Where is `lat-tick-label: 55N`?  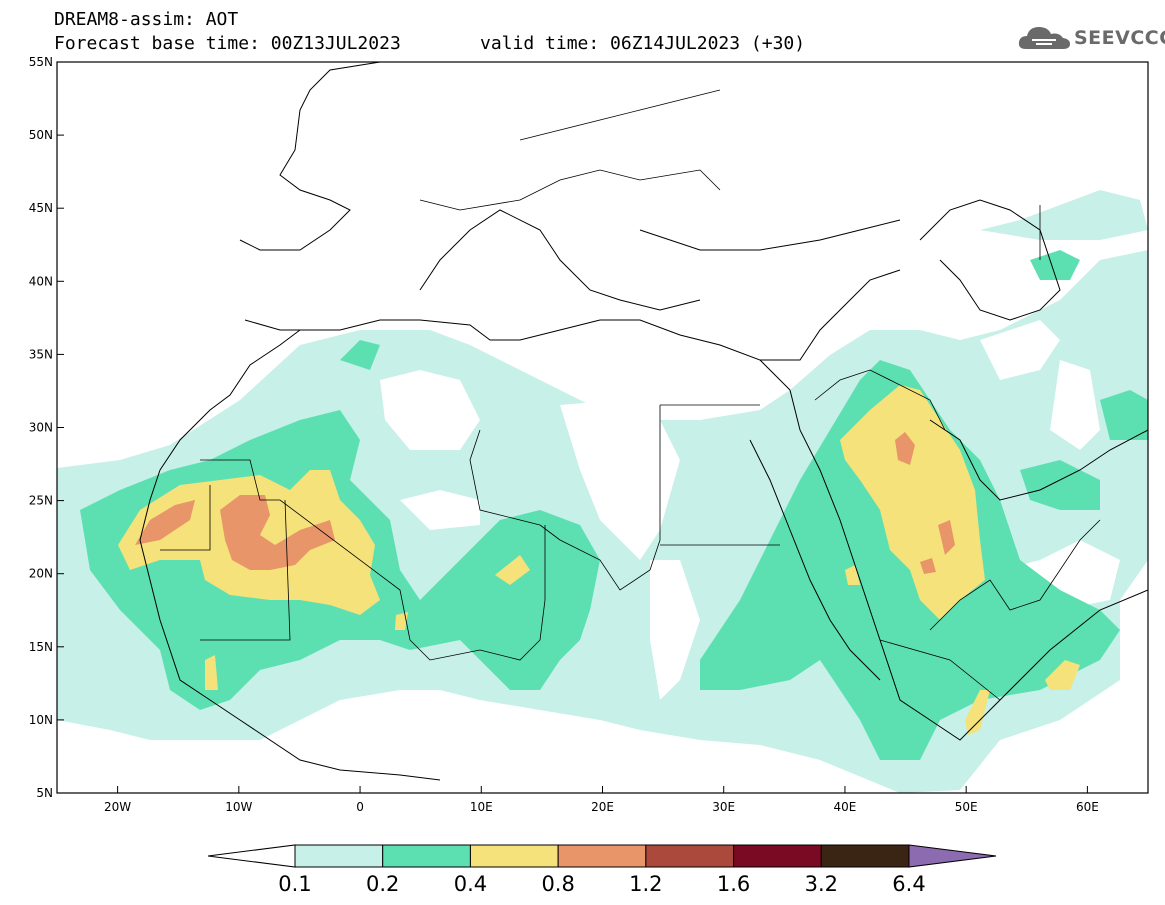
lat-tick-label: 55N is located at coordinates (41, 62).